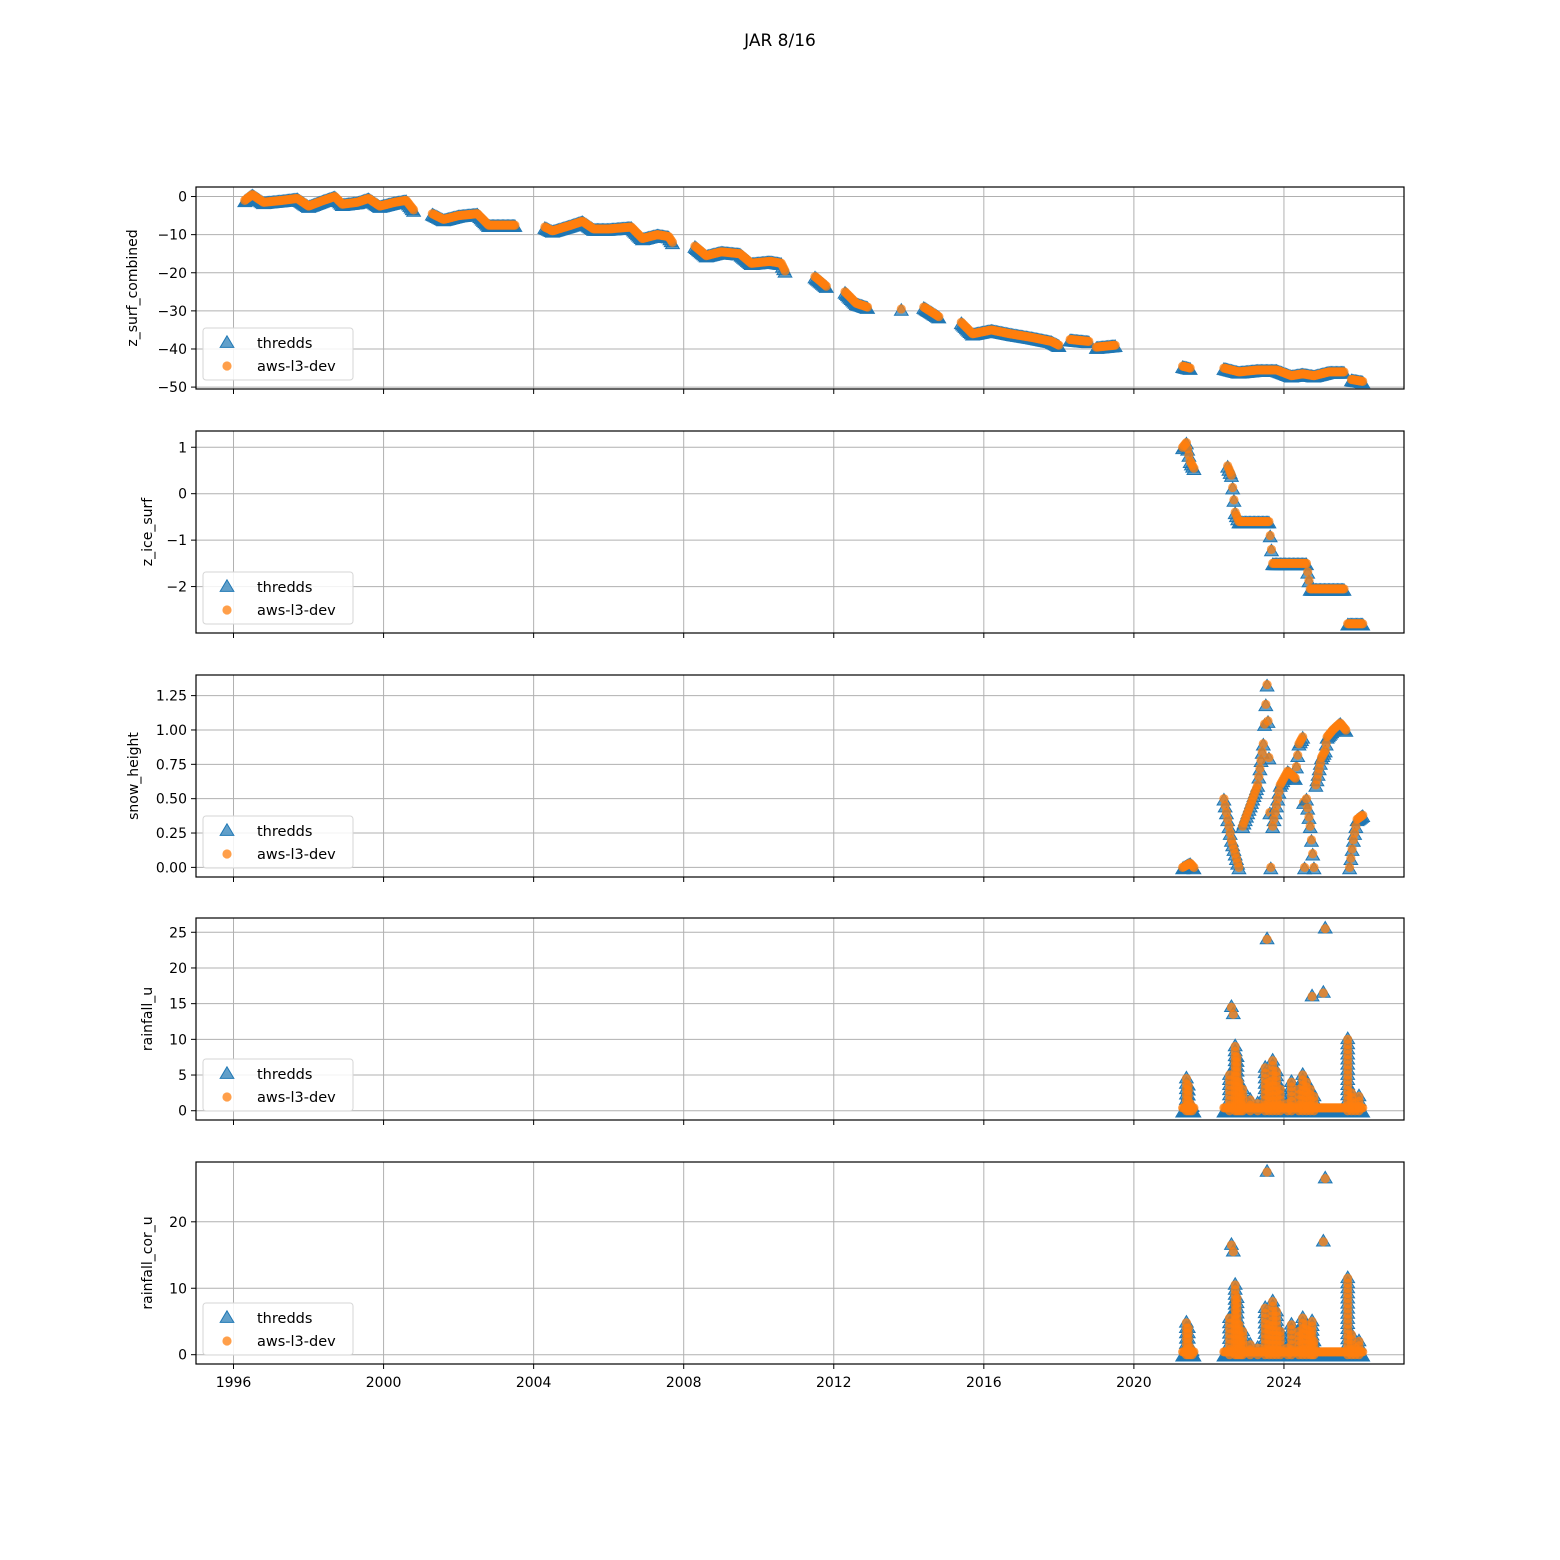  Describe the element at coordinates (176, 782) in the screenshot. I see `y-ticks: 0.00 0.25 0.50 0.75 1.00 1.25` at that location.